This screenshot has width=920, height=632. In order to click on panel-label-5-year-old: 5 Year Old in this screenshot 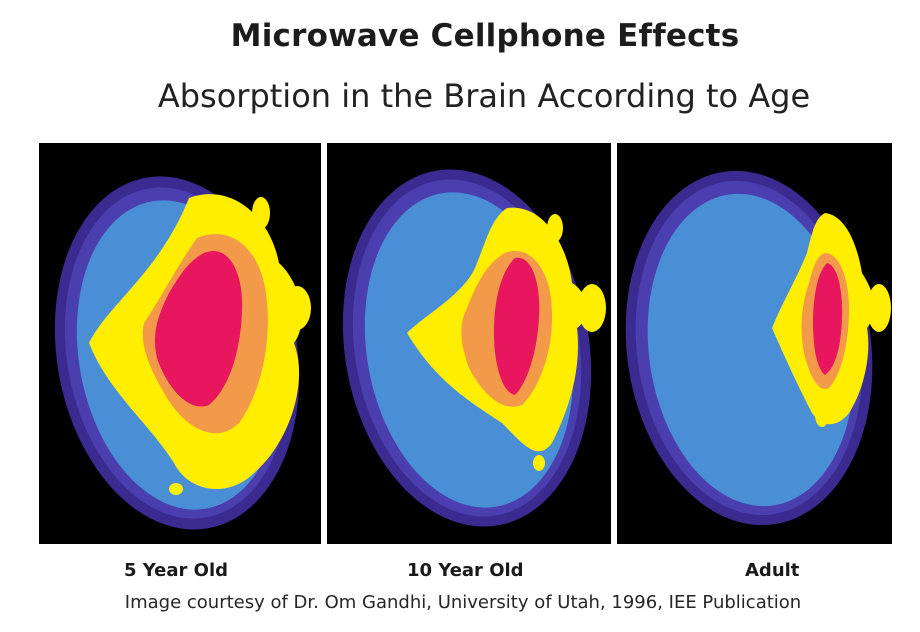, I will do `click(176, 570)`.